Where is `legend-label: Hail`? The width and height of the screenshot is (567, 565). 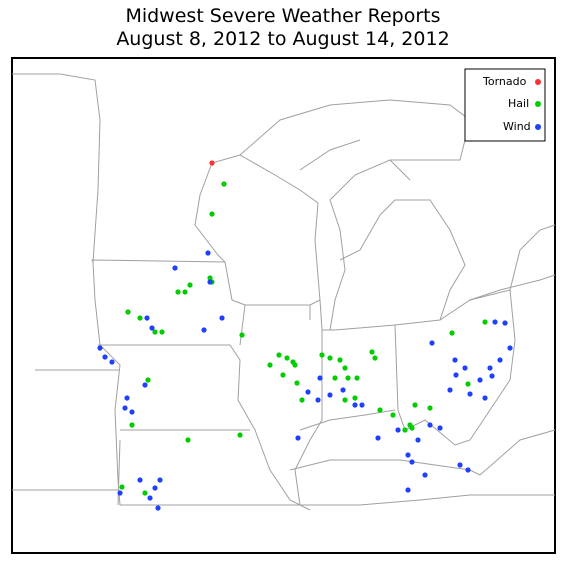
legend-label: Hail is located at coordinates (518, 103).